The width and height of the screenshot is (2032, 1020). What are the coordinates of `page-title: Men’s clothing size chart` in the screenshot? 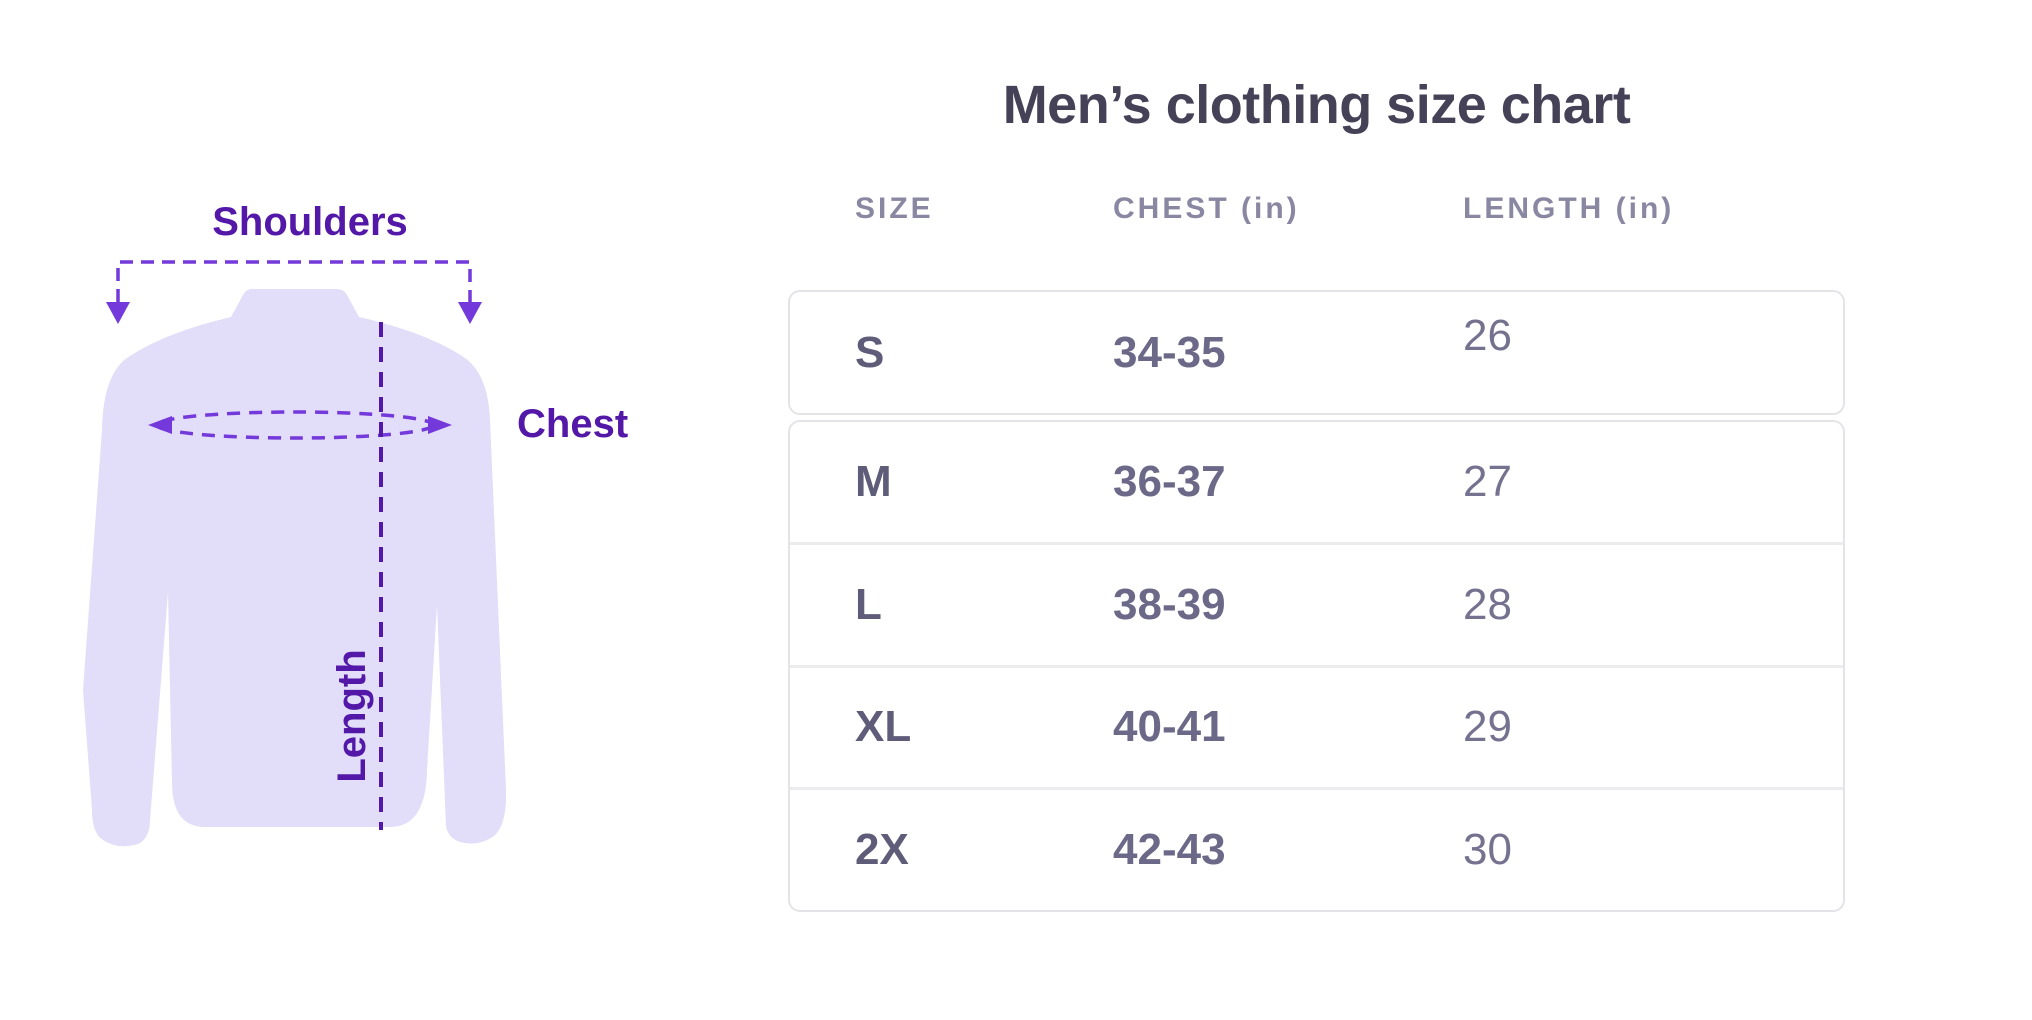 It's located at (1316, 105).